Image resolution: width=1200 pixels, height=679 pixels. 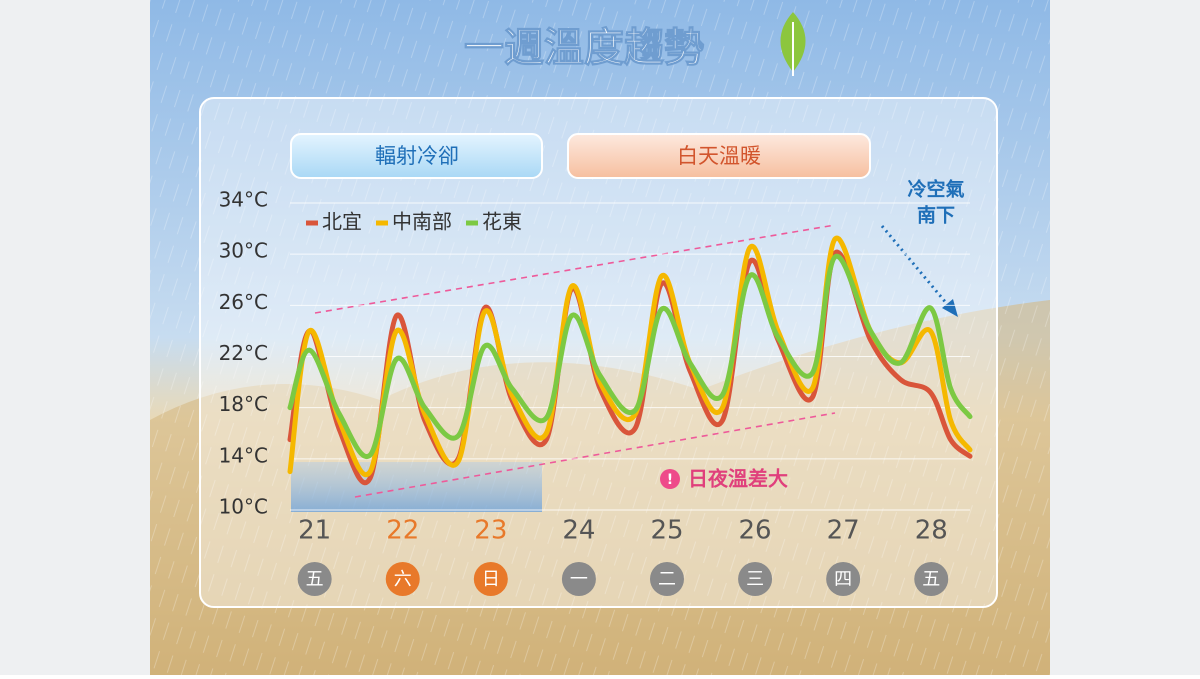 I want to click on alert-icon-mark: !, so click(x=670, y=480).